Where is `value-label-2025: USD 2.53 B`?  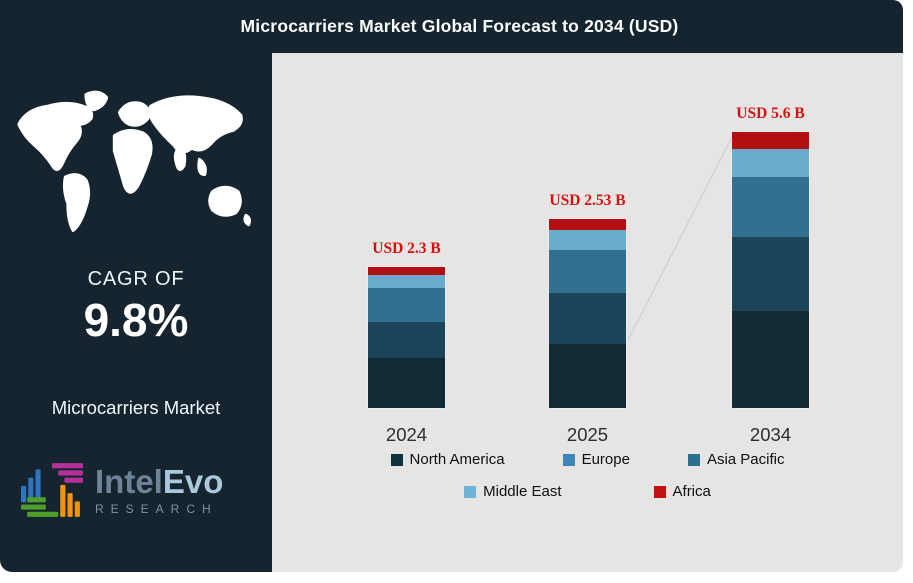
value-label-2025: USD 2.53 B is located at coordinates (587, 200).